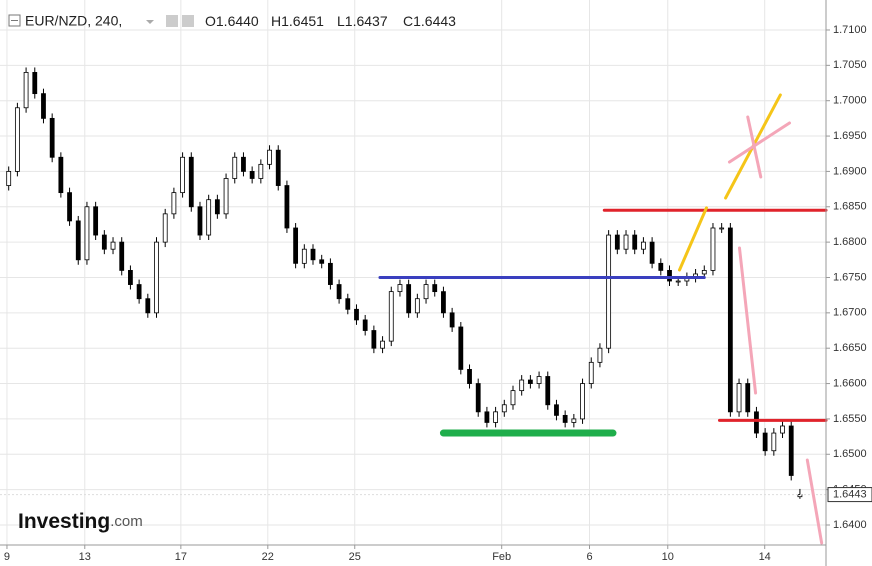 This screenshot has height=566, width=872. What do you see at coordinates (7, 557) in the screenshot?
I see `x-tick-label: 9` at bounding box center [7, 557].